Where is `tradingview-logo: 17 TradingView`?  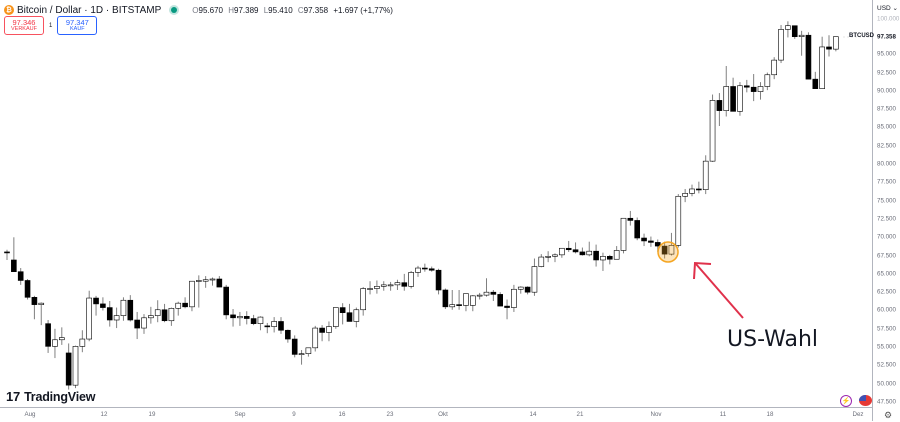
tradingview-logo: 17 TradingView is located at coordinates (50, 396).